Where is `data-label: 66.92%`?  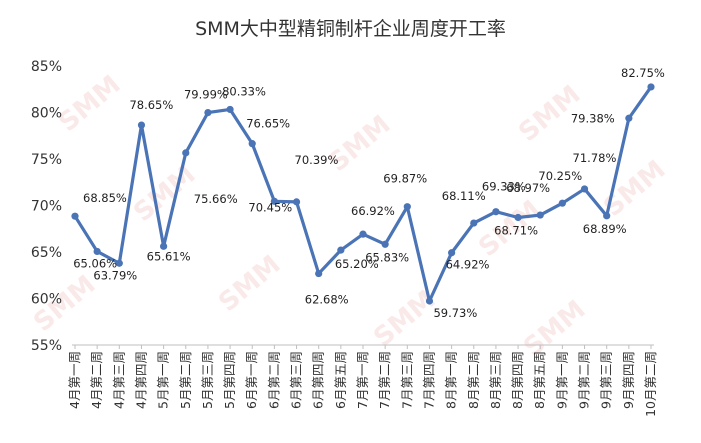
data-label: 66.92% is located at coordinates (373, 211).